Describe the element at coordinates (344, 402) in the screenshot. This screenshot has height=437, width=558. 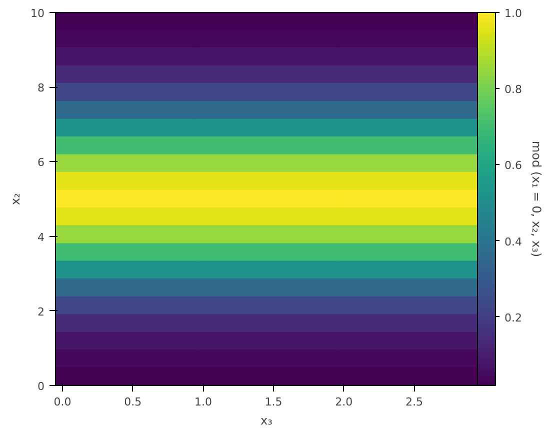
I see `x-tick-label: 2.0` at that location.